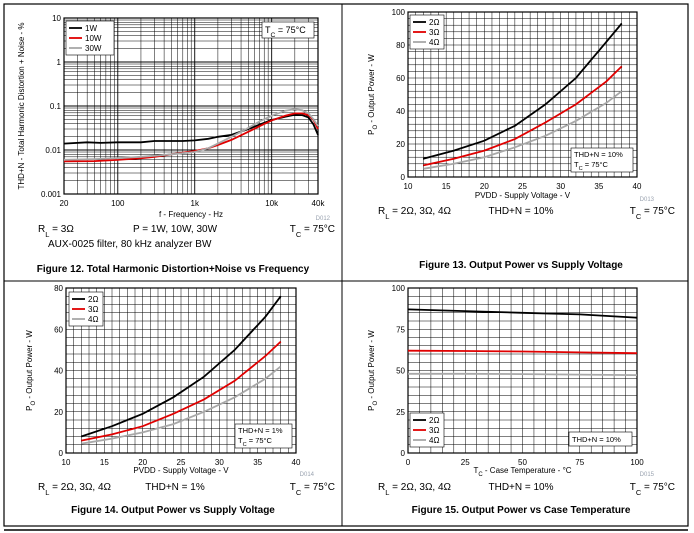 This screenshot has height=533, width=694. I want to click on series-line-1W, so click(191, 129).